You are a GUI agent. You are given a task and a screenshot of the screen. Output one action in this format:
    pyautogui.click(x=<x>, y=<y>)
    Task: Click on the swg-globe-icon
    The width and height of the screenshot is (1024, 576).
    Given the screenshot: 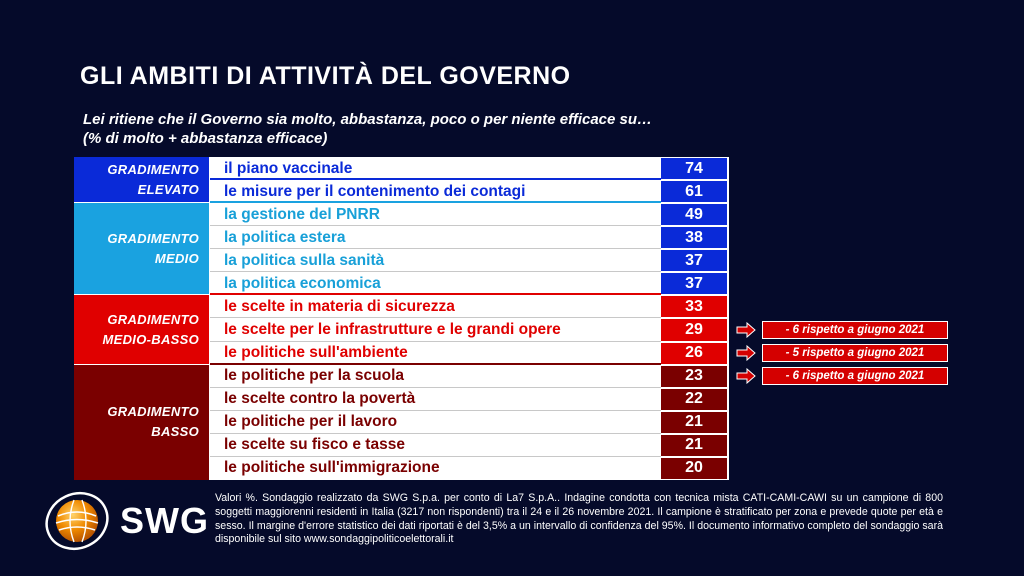 What is the action you would take?
    pyautogui.click(x=77, y=521)
    